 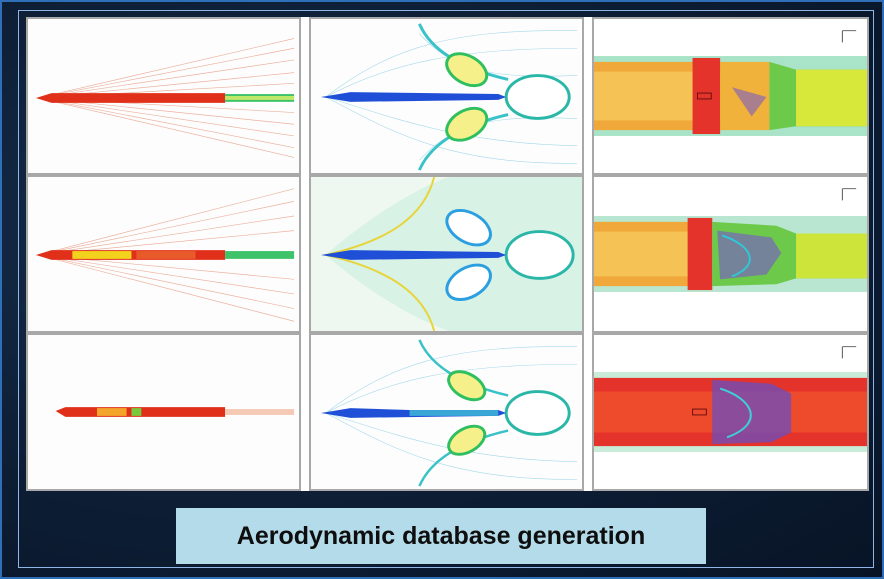 What do you see at coordinates (163, 412) in the screenshot?
I see `cfd-panel-r3-c1` at bounding box center [163, 412].